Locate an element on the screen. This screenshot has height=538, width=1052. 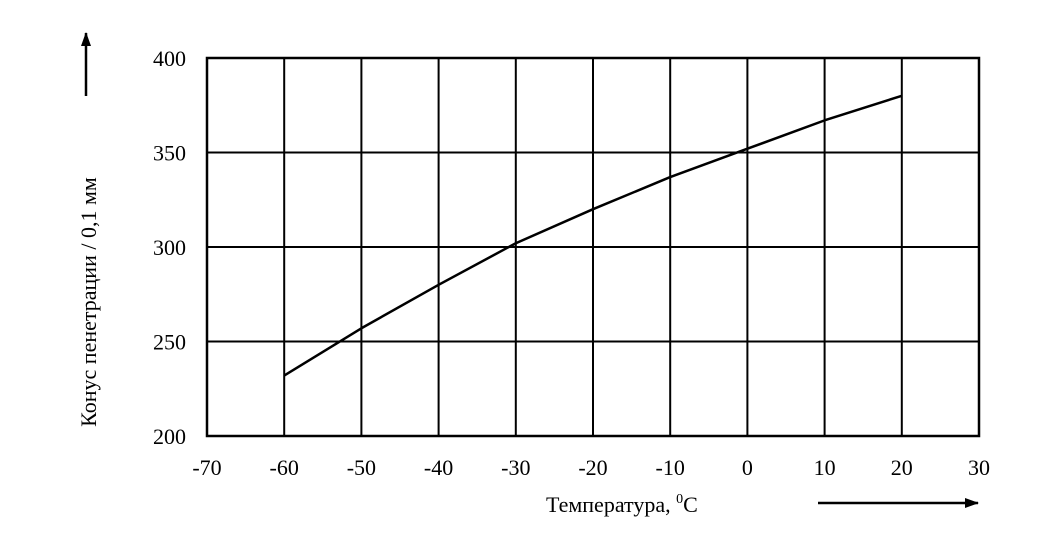
x-tick-label: -40 is located at coordinates (438, 467).